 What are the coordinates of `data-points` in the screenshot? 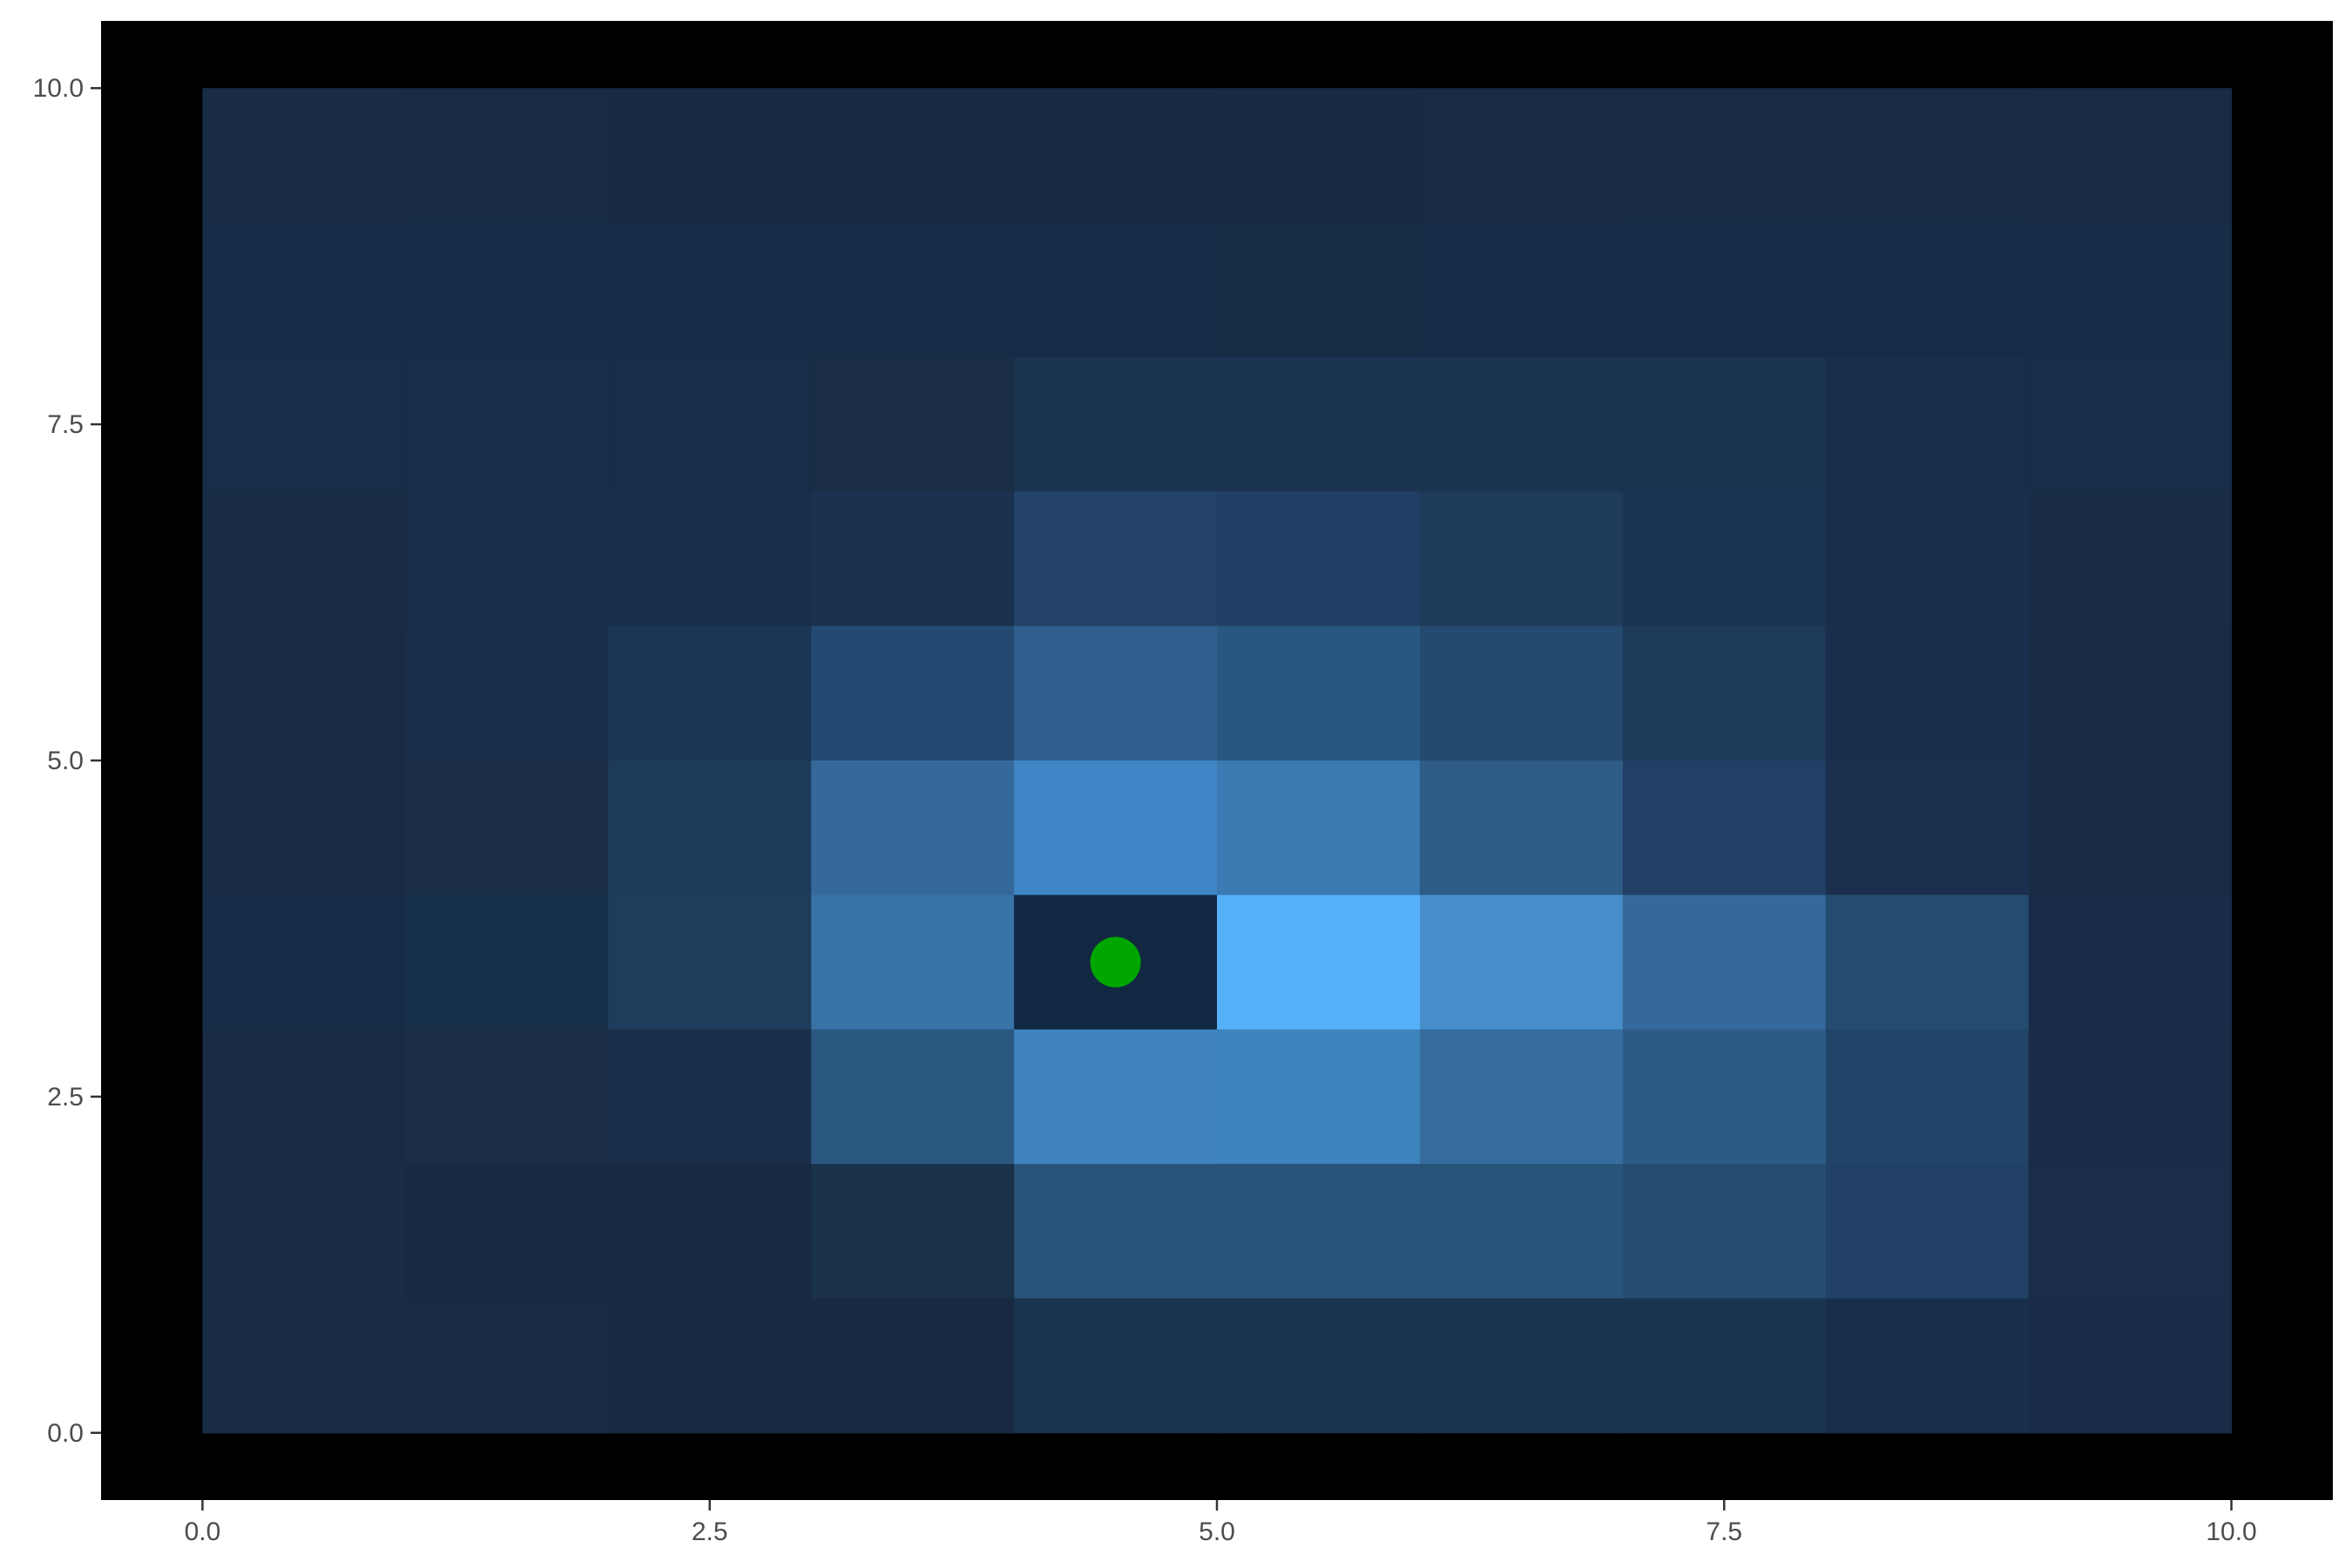 It's located at (1115, 962).